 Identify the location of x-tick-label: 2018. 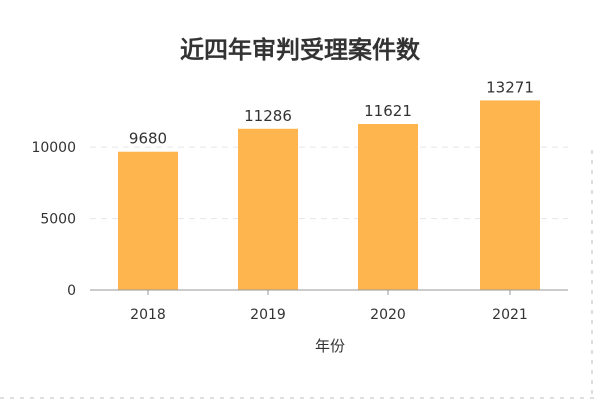
(148, 315).